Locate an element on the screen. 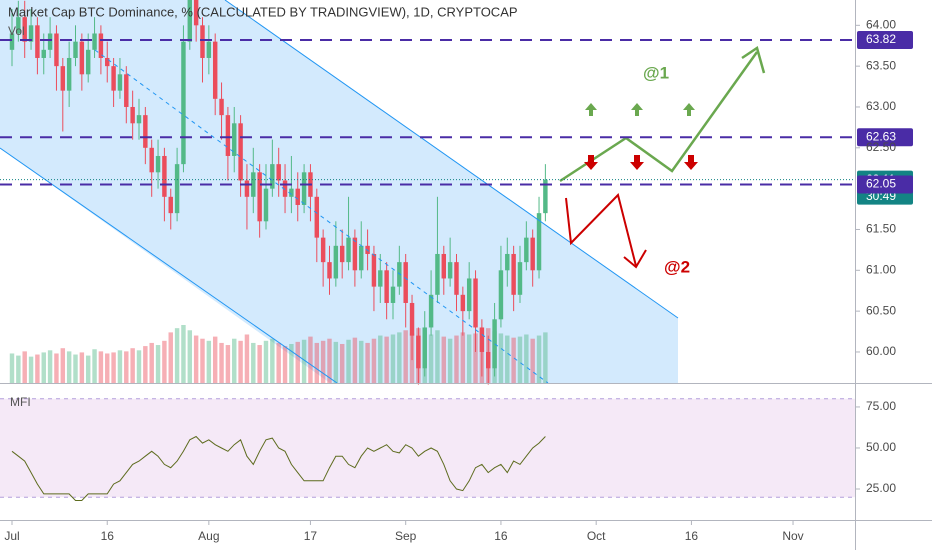  level-label: 62.63 is located at coordinates (881, 136).